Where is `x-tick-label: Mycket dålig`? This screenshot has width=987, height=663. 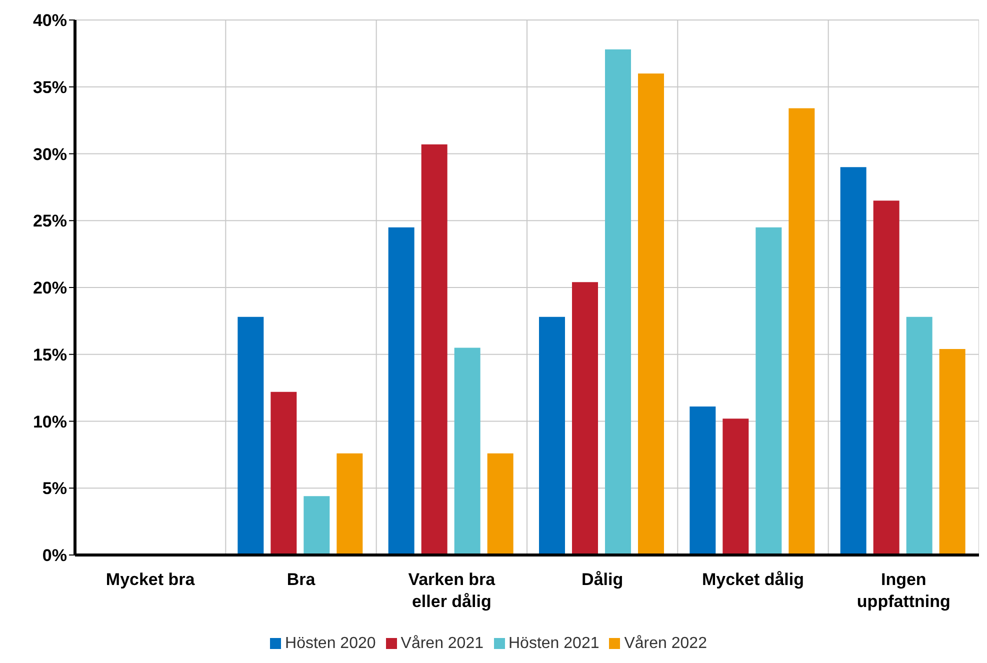 x-tick-label: Mycket dålig is located at coordinates (753, 579).